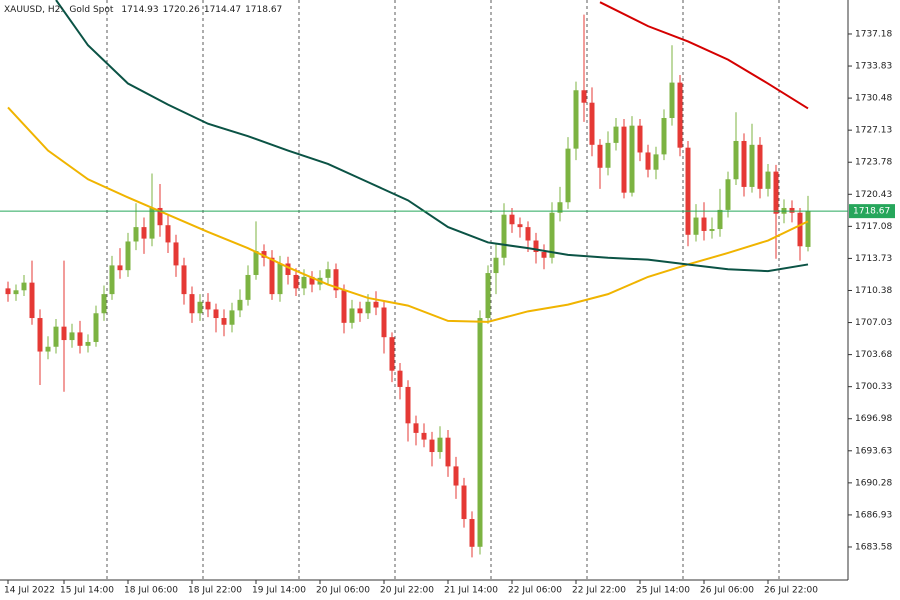 The height and width of the screenshot is (600, 900). I want to click on description: Gold Spot, so click(91, 10).